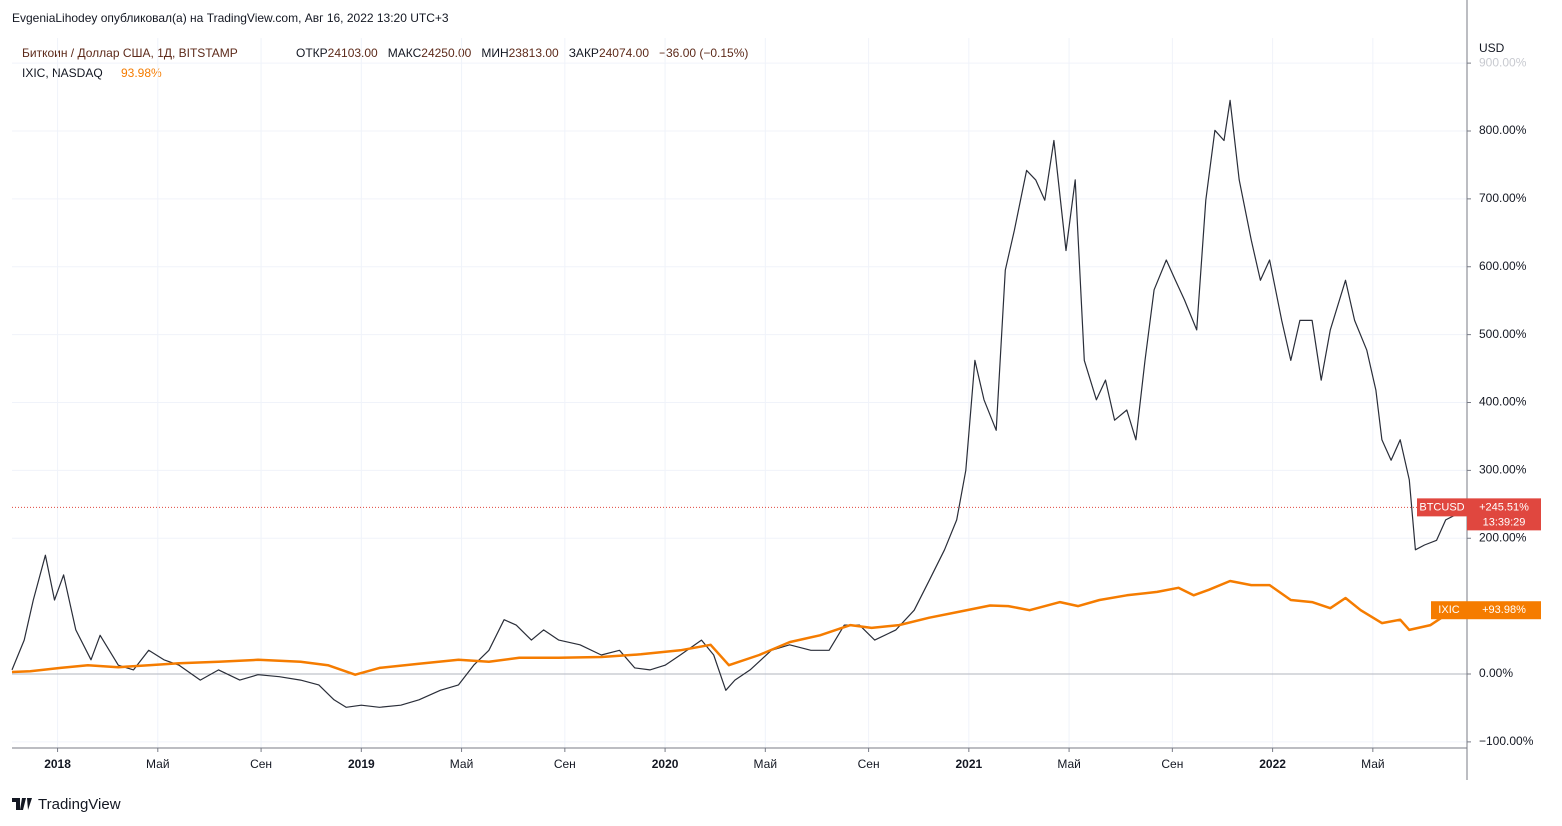 The width and height of the screenshot is (1562, 826). What do you see at coordinates (57, 764) in the screenshot?
I see `x-tick-label: 2018` at bounding box center [57, 764].